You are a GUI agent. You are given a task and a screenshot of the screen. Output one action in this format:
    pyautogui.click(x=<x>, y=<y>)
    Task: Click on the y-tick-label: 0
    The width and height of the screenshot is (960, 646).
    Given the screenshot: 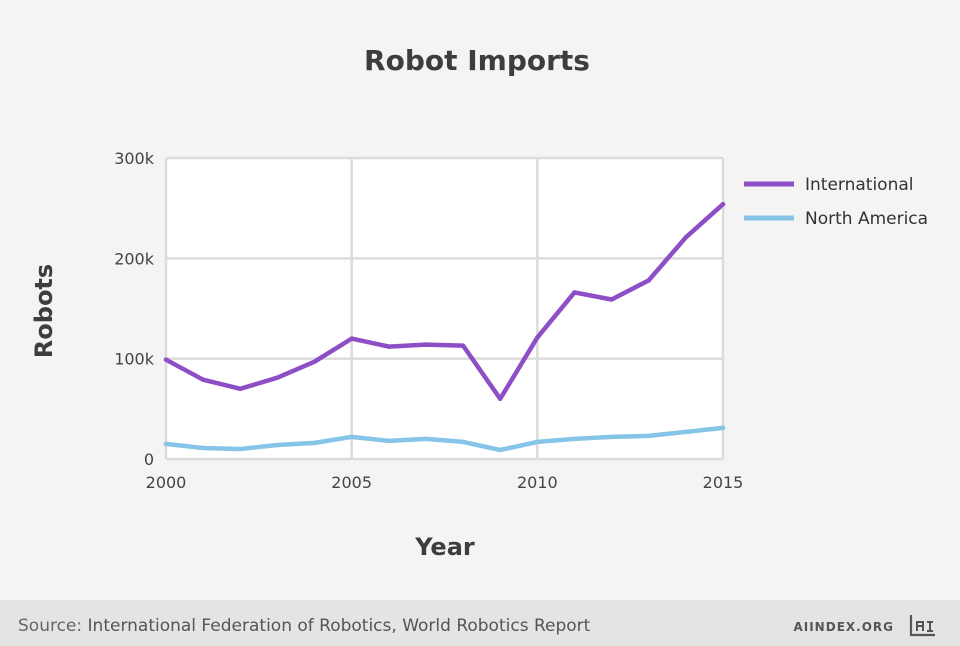 What is the action you would take?
    pyautogui.click(x=149, y=459)
    